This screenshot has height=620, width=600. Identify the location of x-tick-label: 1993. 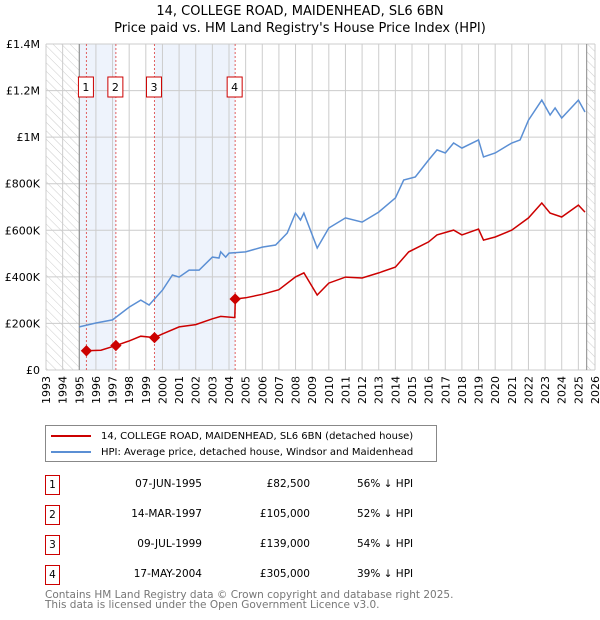
(46, 390).